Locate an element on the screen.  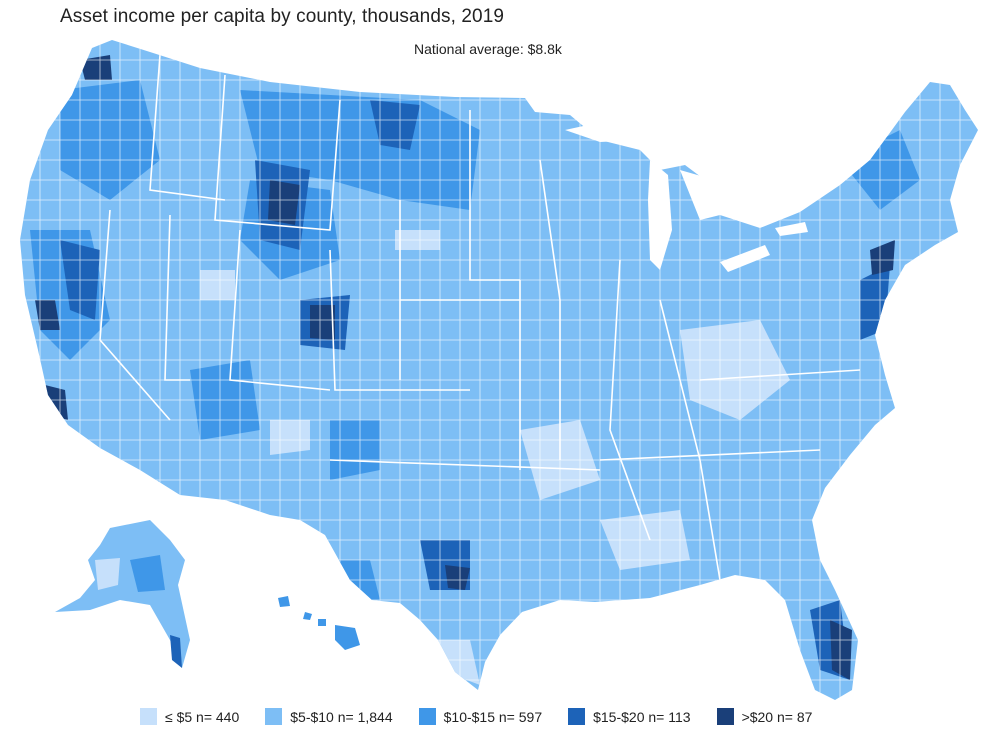
legend-item-15to20: $15-$20 n= 113 is located at coordinates (629, 716).